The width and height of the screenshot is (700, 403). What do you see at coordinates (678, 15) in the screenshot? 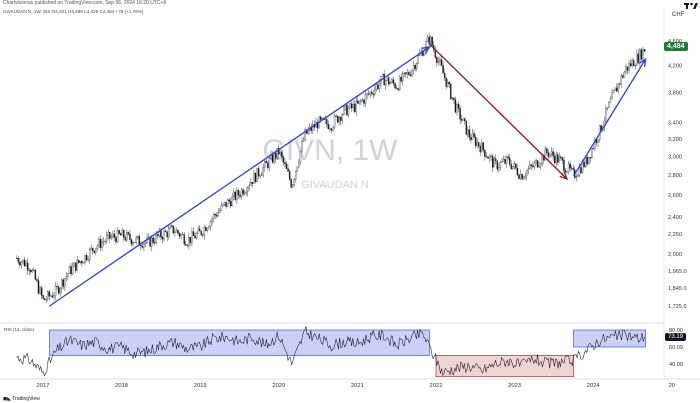
I see `currency-label: CHF` at bounding box center [678, 15].